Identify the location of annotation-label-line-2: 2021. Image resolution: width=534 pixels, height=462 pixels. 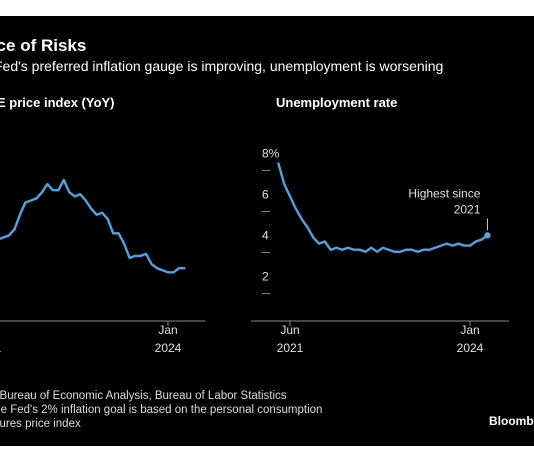
(467, 209).